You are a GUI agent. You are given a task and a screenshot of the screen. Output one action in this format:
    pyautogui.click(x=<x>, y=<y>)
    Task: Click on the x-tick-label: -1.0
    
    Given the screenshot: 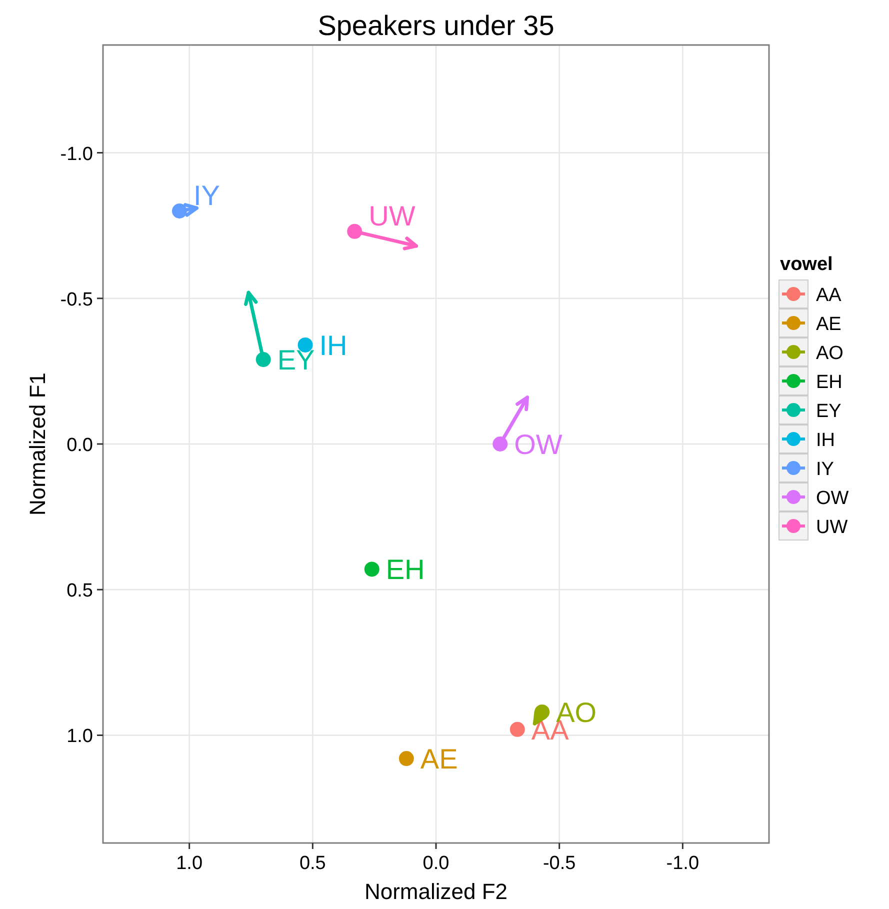 What is the action you would take?
    pyautogui.click(x=683, y=863)
    